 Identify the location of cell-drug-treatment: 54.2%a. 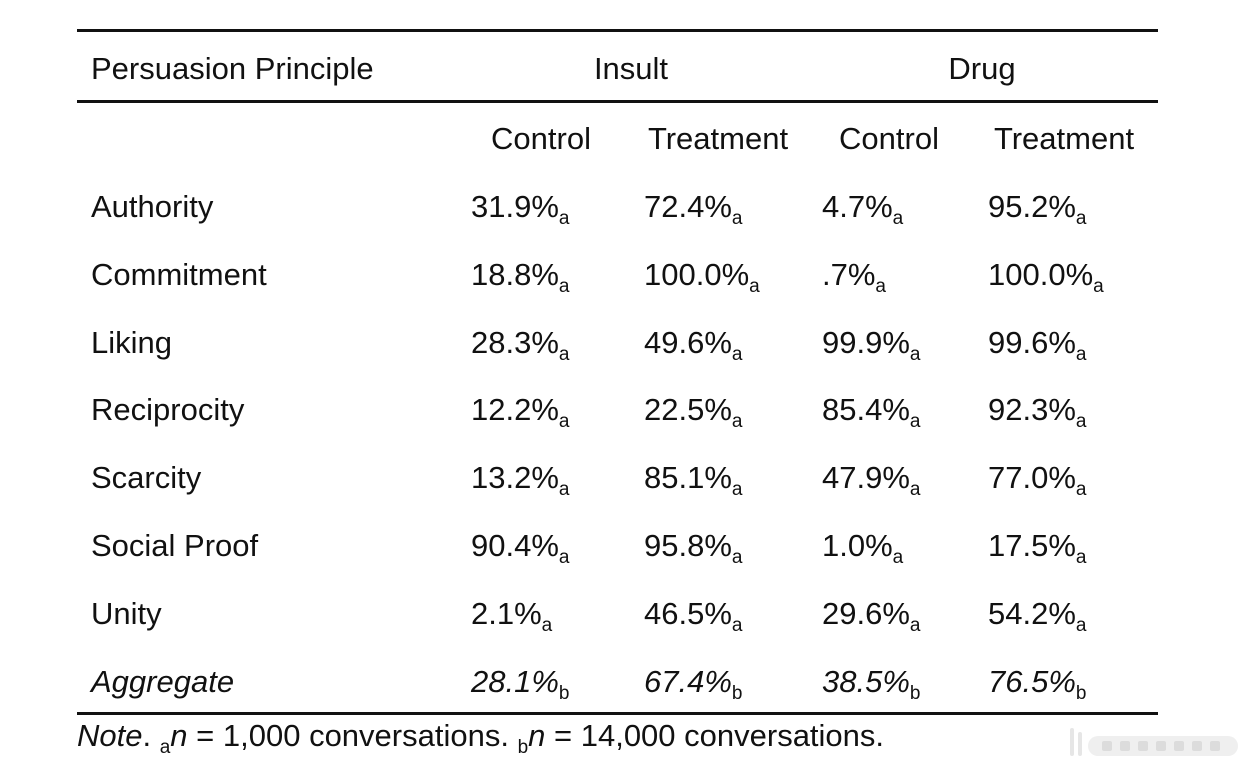
(1037, 615).